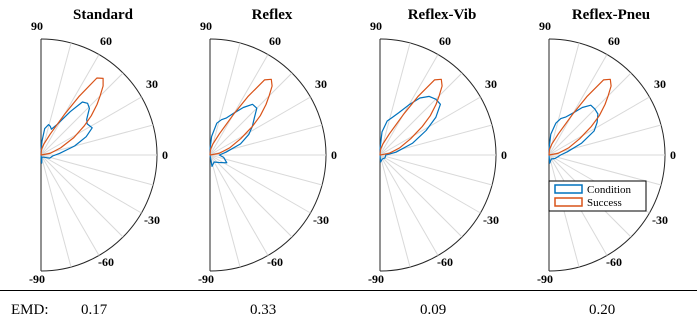 The width and height of the screenshot is (697, 324). What do you see at coordinates (433, 310) in the screenshot?
I see `emd-value-reflex-vib: 0.09` at bounding box center [433, 310].